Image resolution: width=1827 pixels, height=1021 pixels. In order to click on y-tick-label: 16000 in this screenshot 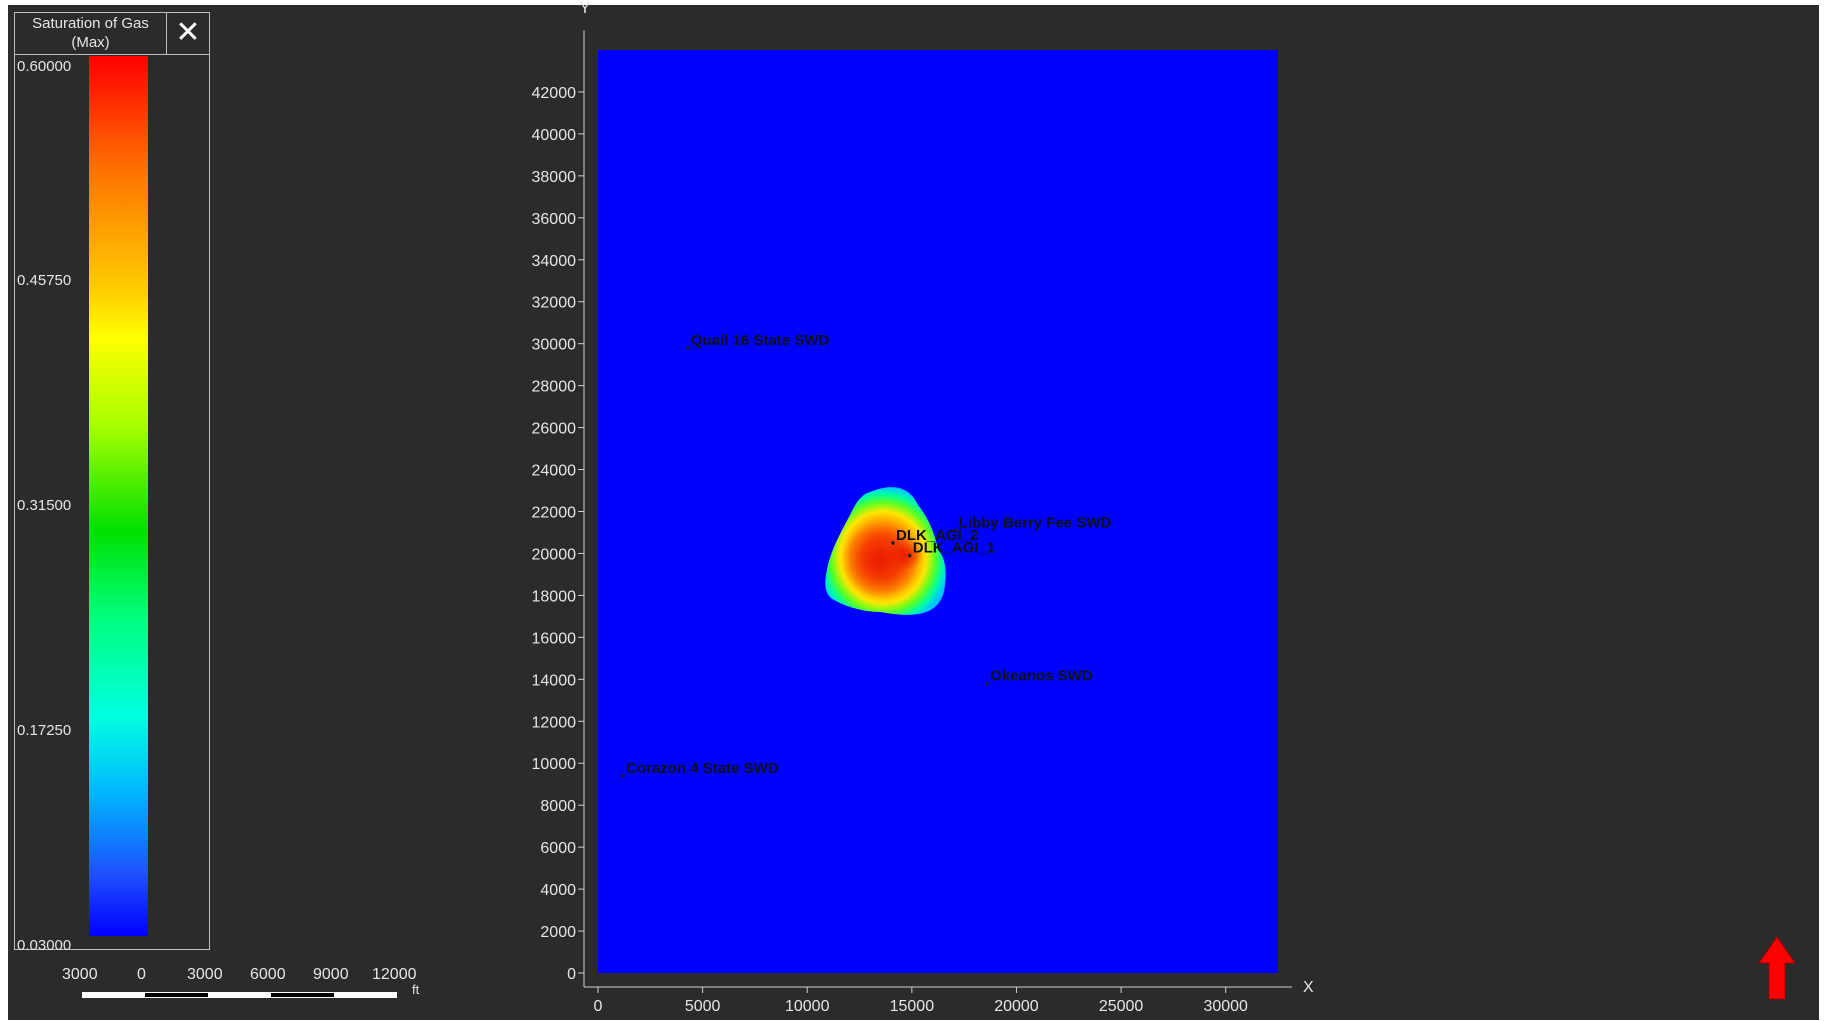, I will do `click(554, 638)`.